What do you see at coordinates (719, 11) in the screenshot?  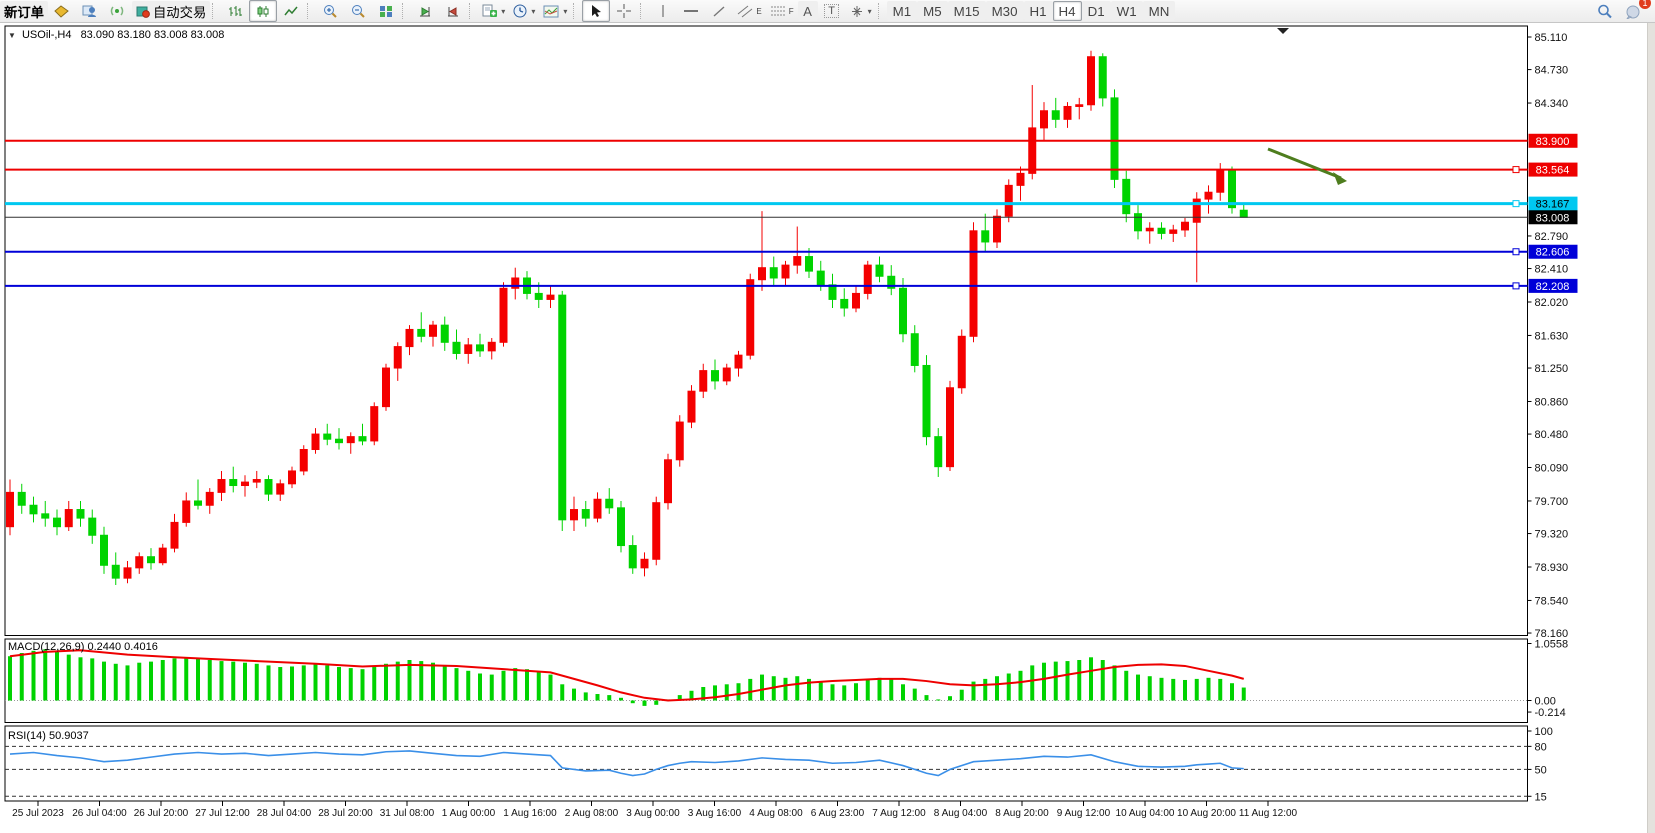 I see `trendline-tool` at bounding box center [719, 11].